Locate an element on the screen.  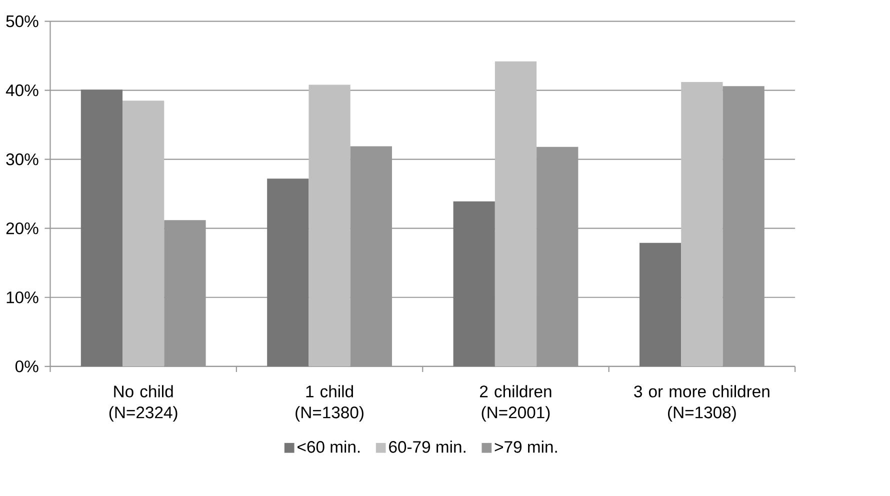
x-tick-label: 1 child (N=1380) is located at coordinates (330, 403).